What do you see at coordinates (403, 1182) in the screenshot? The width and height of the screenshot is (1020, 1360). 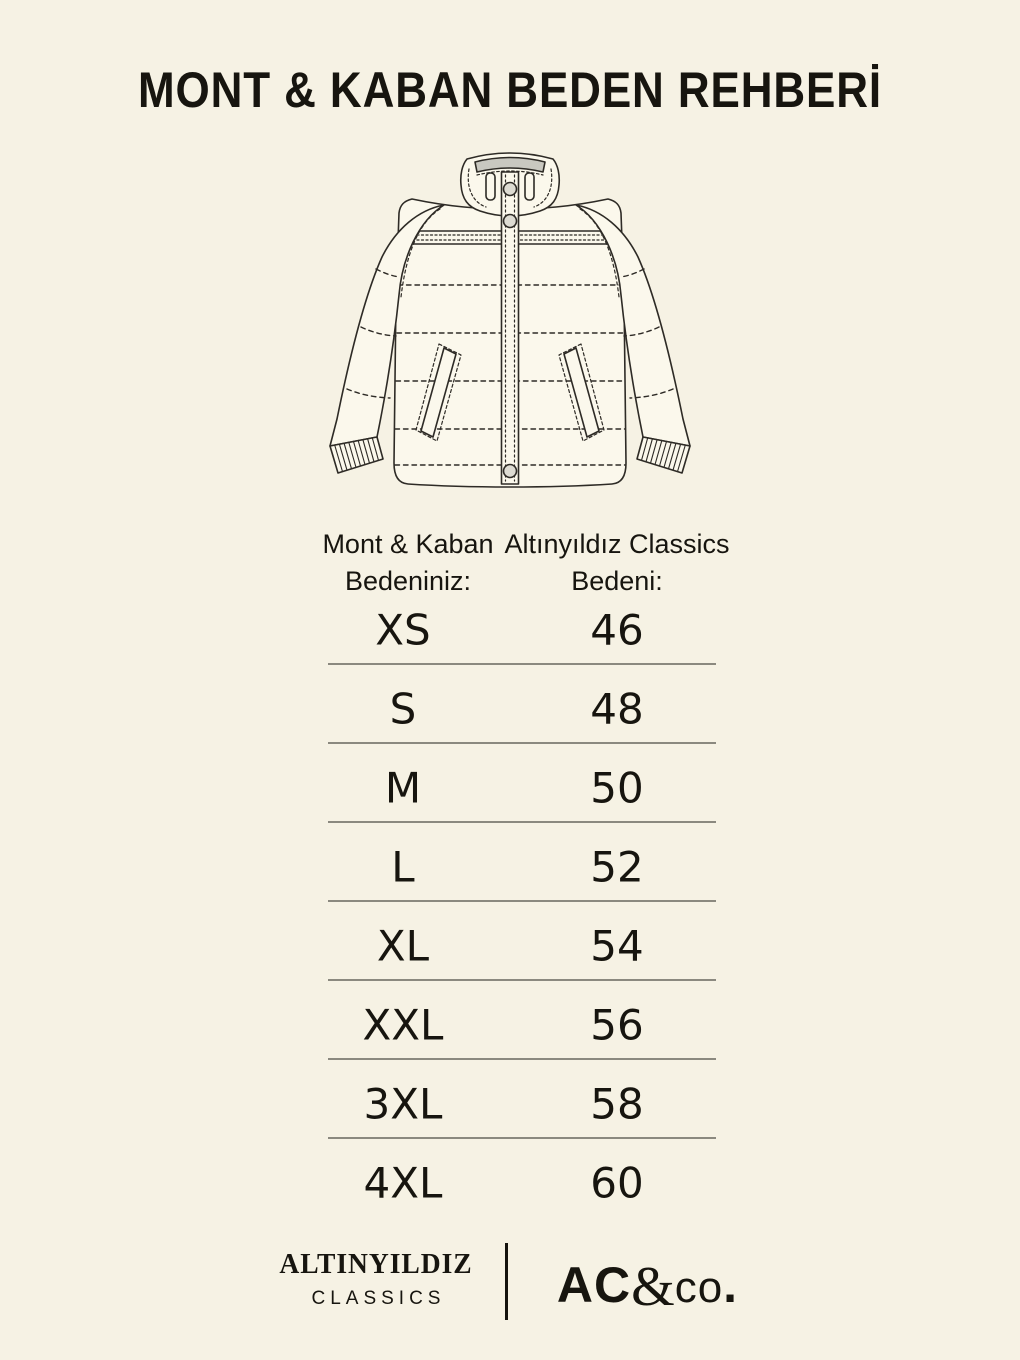 I see `size-cell: 4XL` at bounding box center [403, 1182].